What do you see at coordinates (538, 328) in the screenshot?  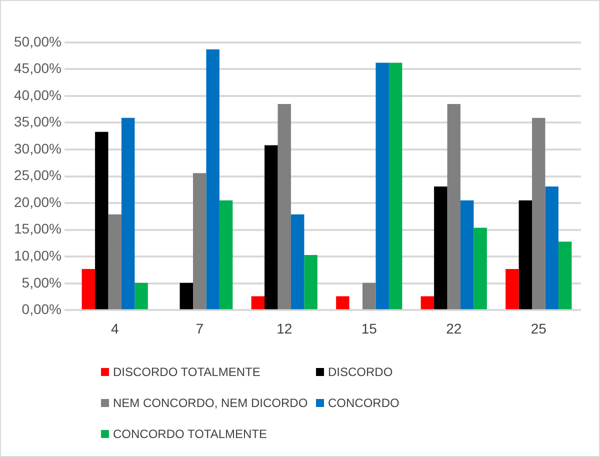 I see `x-tick-label: 25` at bounding box center [538, 328].